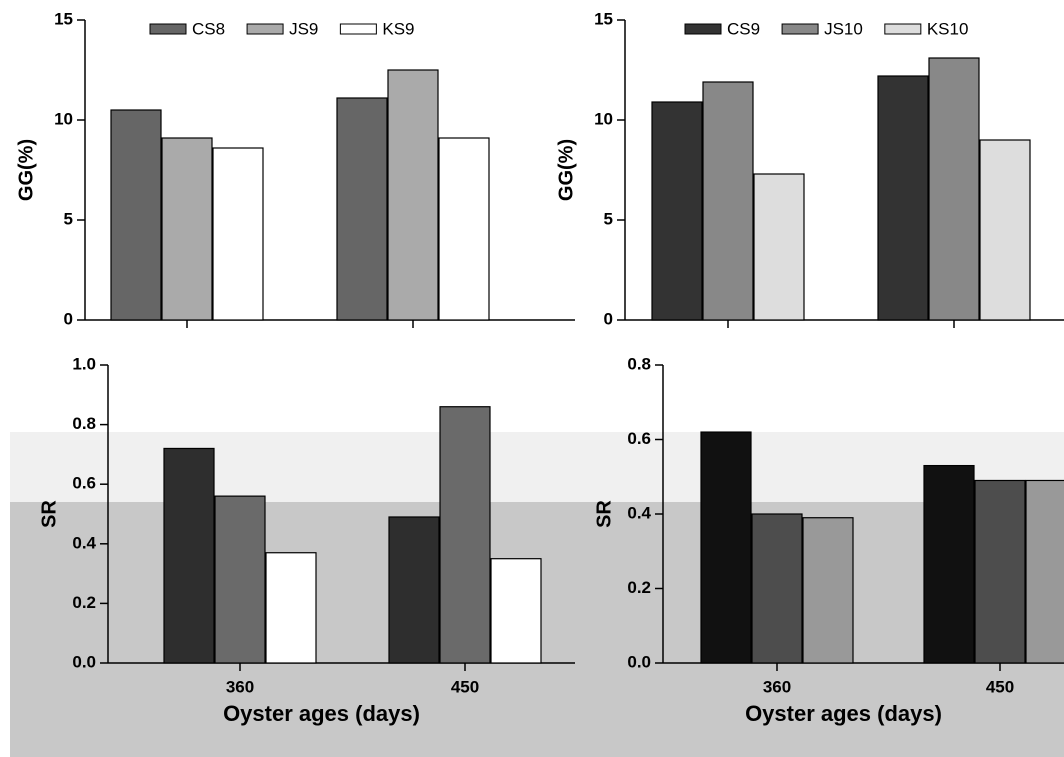 This screenshot has width=1064, height=757. I want to click on legend-label: JS10, so click(843, 28).